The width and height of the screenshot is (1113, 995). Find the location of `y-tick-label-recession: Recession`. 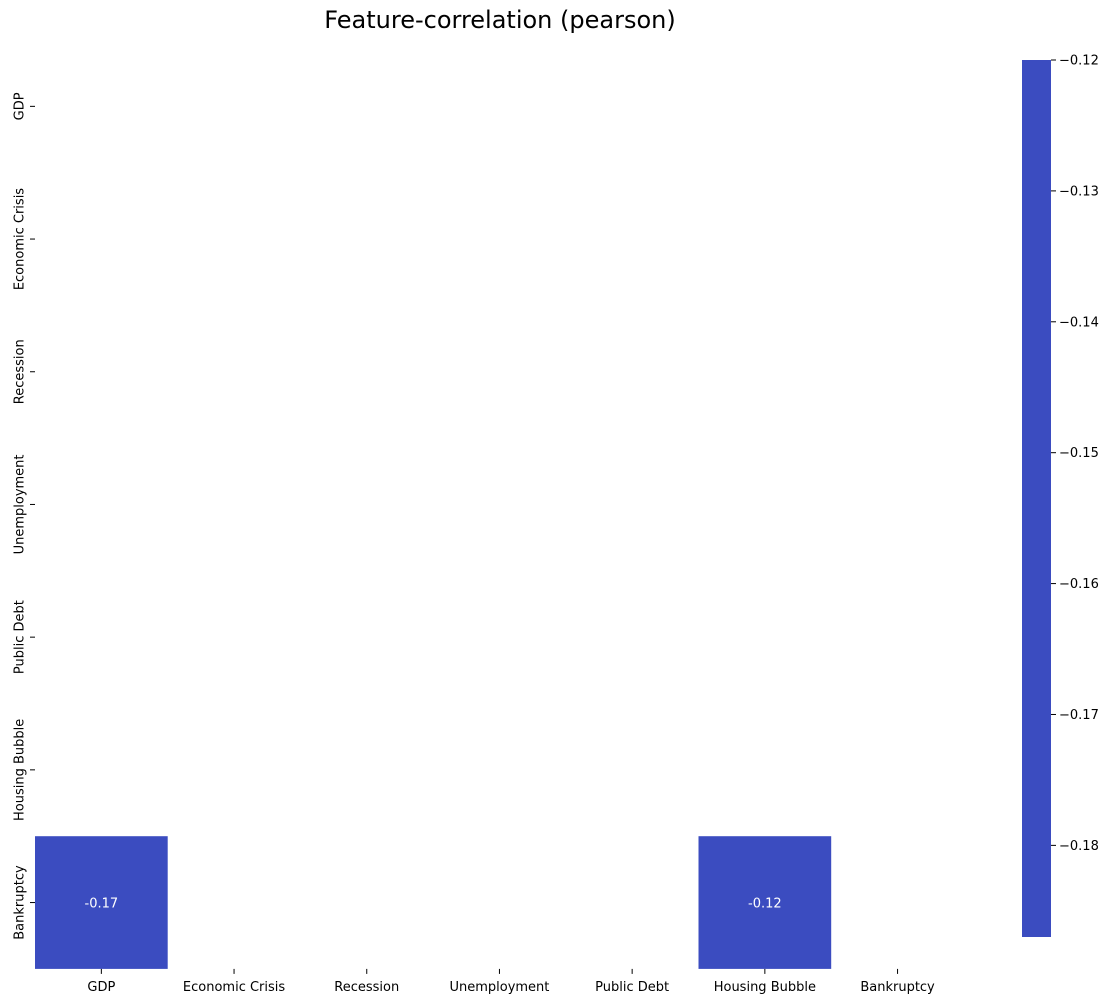

y-tick-label-recession: Recession is located at coordinates (20, 371).